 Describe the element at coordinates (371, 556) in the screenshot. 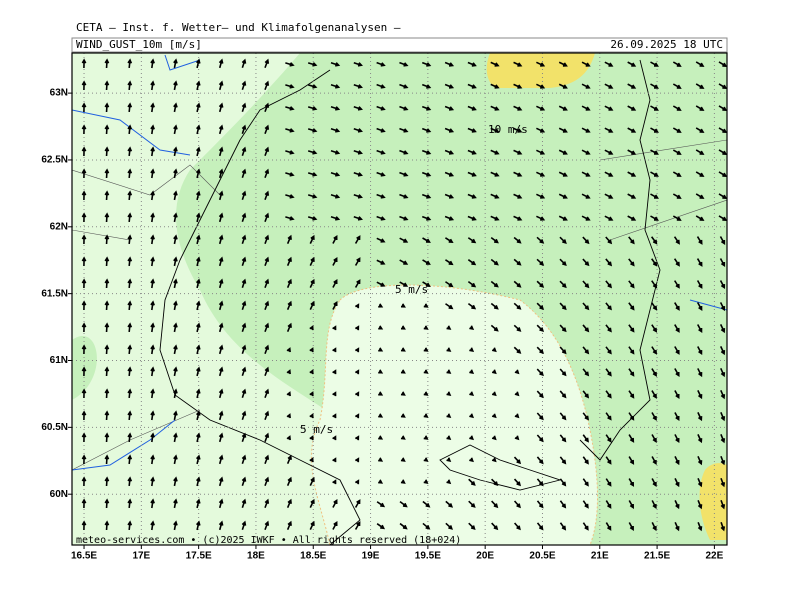

I see `lon-tick-label: 19E` at that location.